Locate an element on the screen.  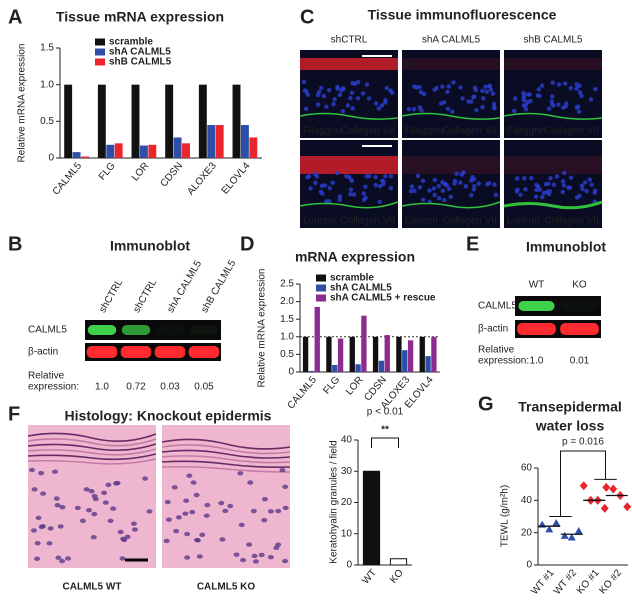
lane-label: WT is located at coordinates (537, 285).